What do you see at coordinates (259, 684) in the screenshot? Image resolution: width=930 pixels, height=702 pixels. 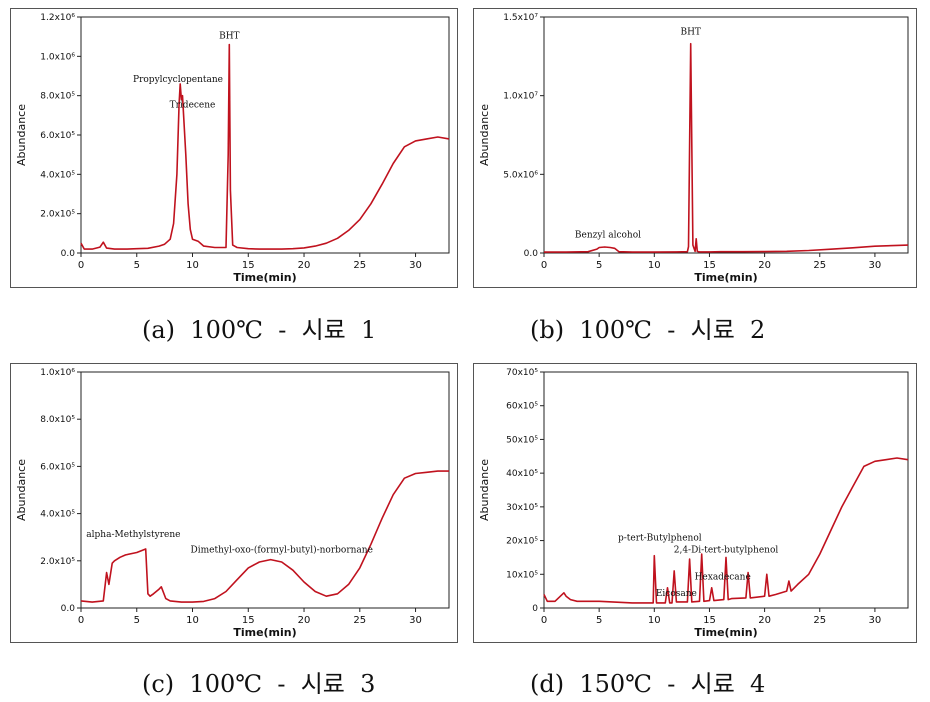 I see `caption-c: (c) 100℃ - 시료 3` at bounding box center [259, 684].